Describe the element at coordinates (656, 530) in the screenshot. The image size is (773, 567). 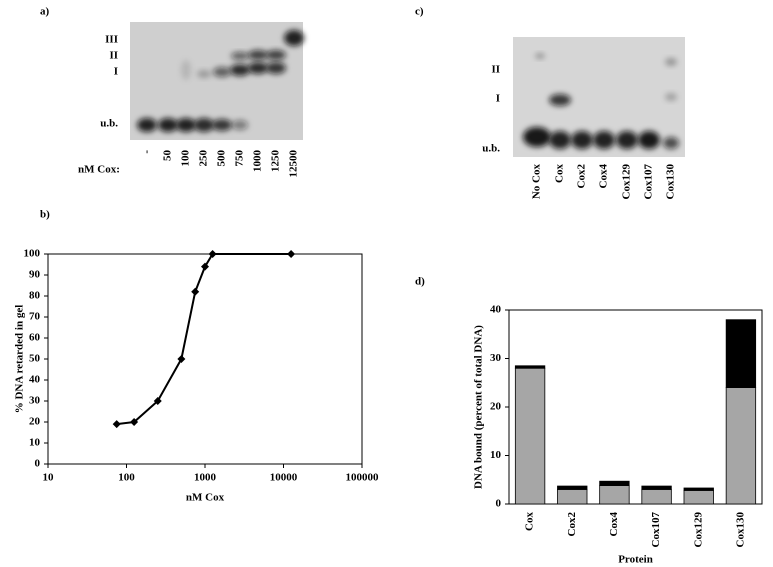
I see `x-tick-label: Cox107` at that location.